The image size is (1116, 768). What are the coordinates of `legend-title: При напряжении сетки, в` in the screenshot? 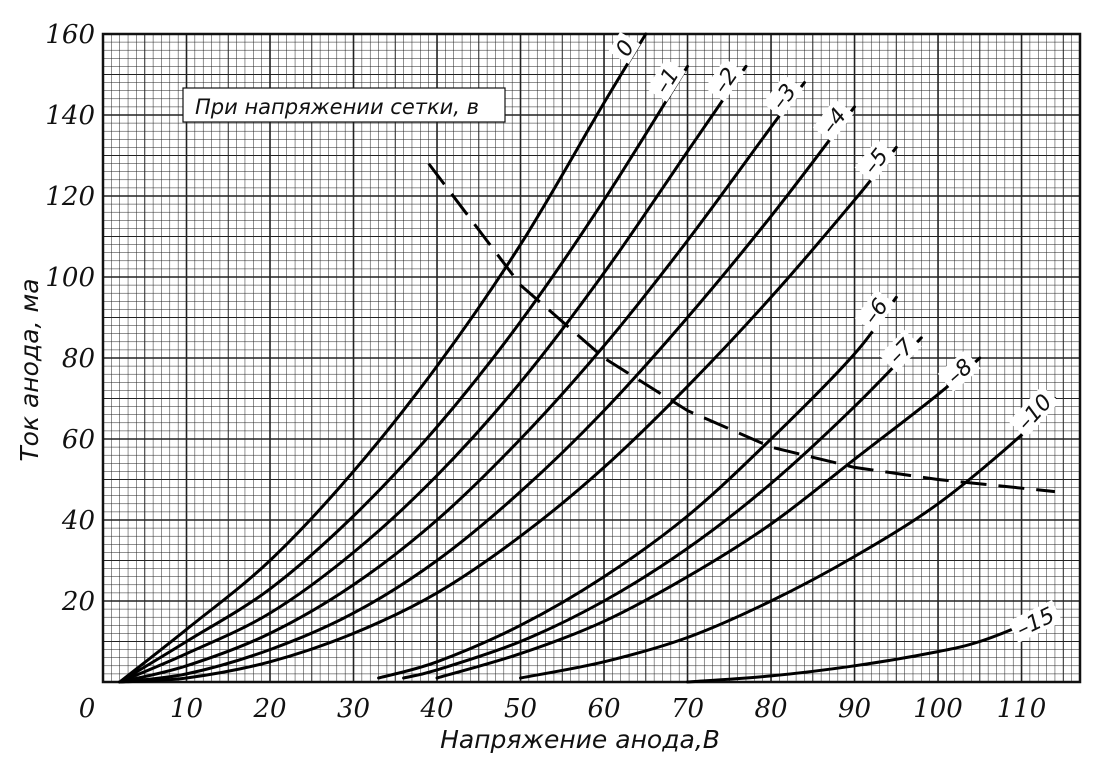 It's located at (337, 107).